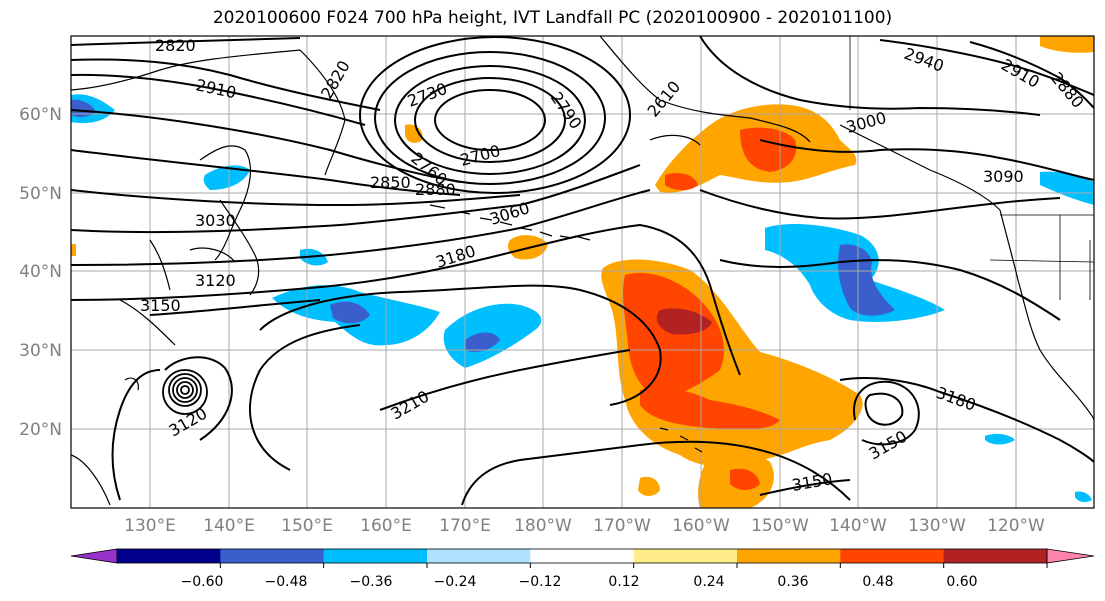 This screenshot has width=1105, height=601. Describe the element at coordinates (229, 526) in the screenshot. I see `lon-label: 140°E` at that location.